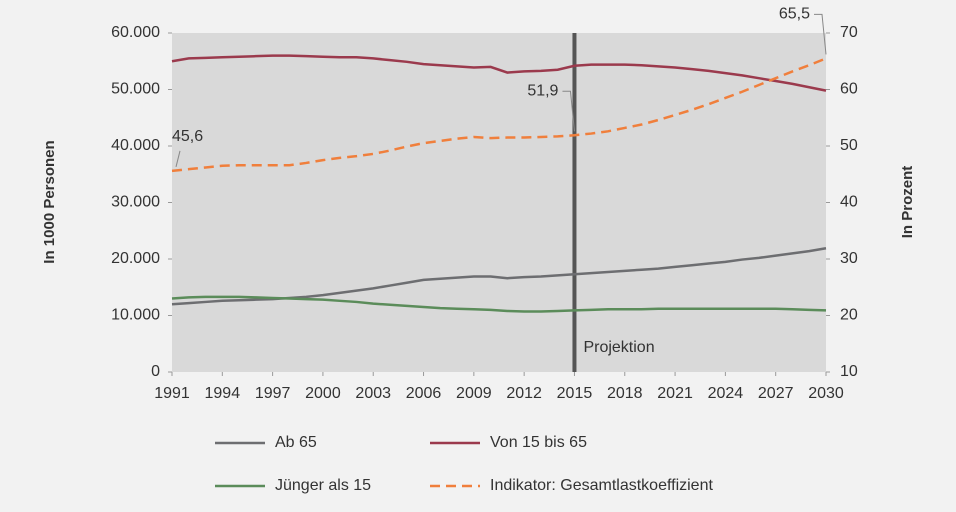 Image resolution: width=956 pixels, height=512 pixels. Describe the element at coordinates (726, 393) in the screenshot. I see `x-tick-label: 2024` at that location.